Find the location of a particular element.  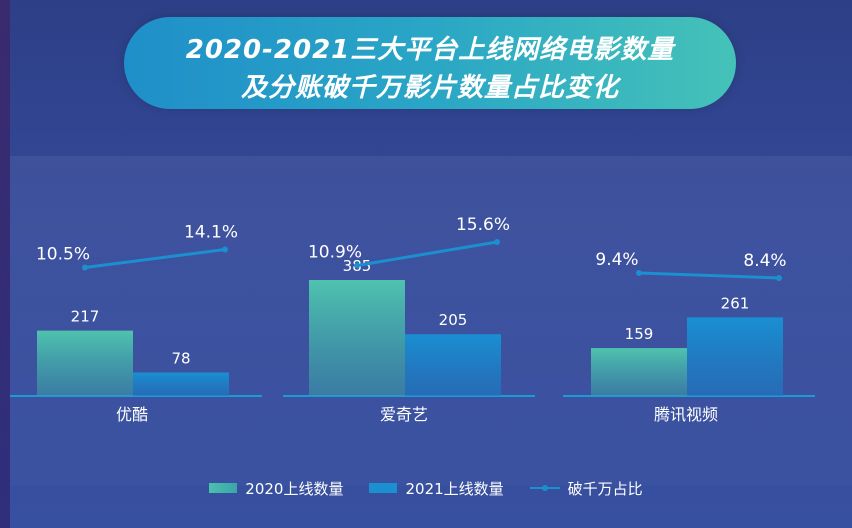

chart-legend: 2020上线数量 2021上线数量 破千万占比 is located at coordinates (426, 488).